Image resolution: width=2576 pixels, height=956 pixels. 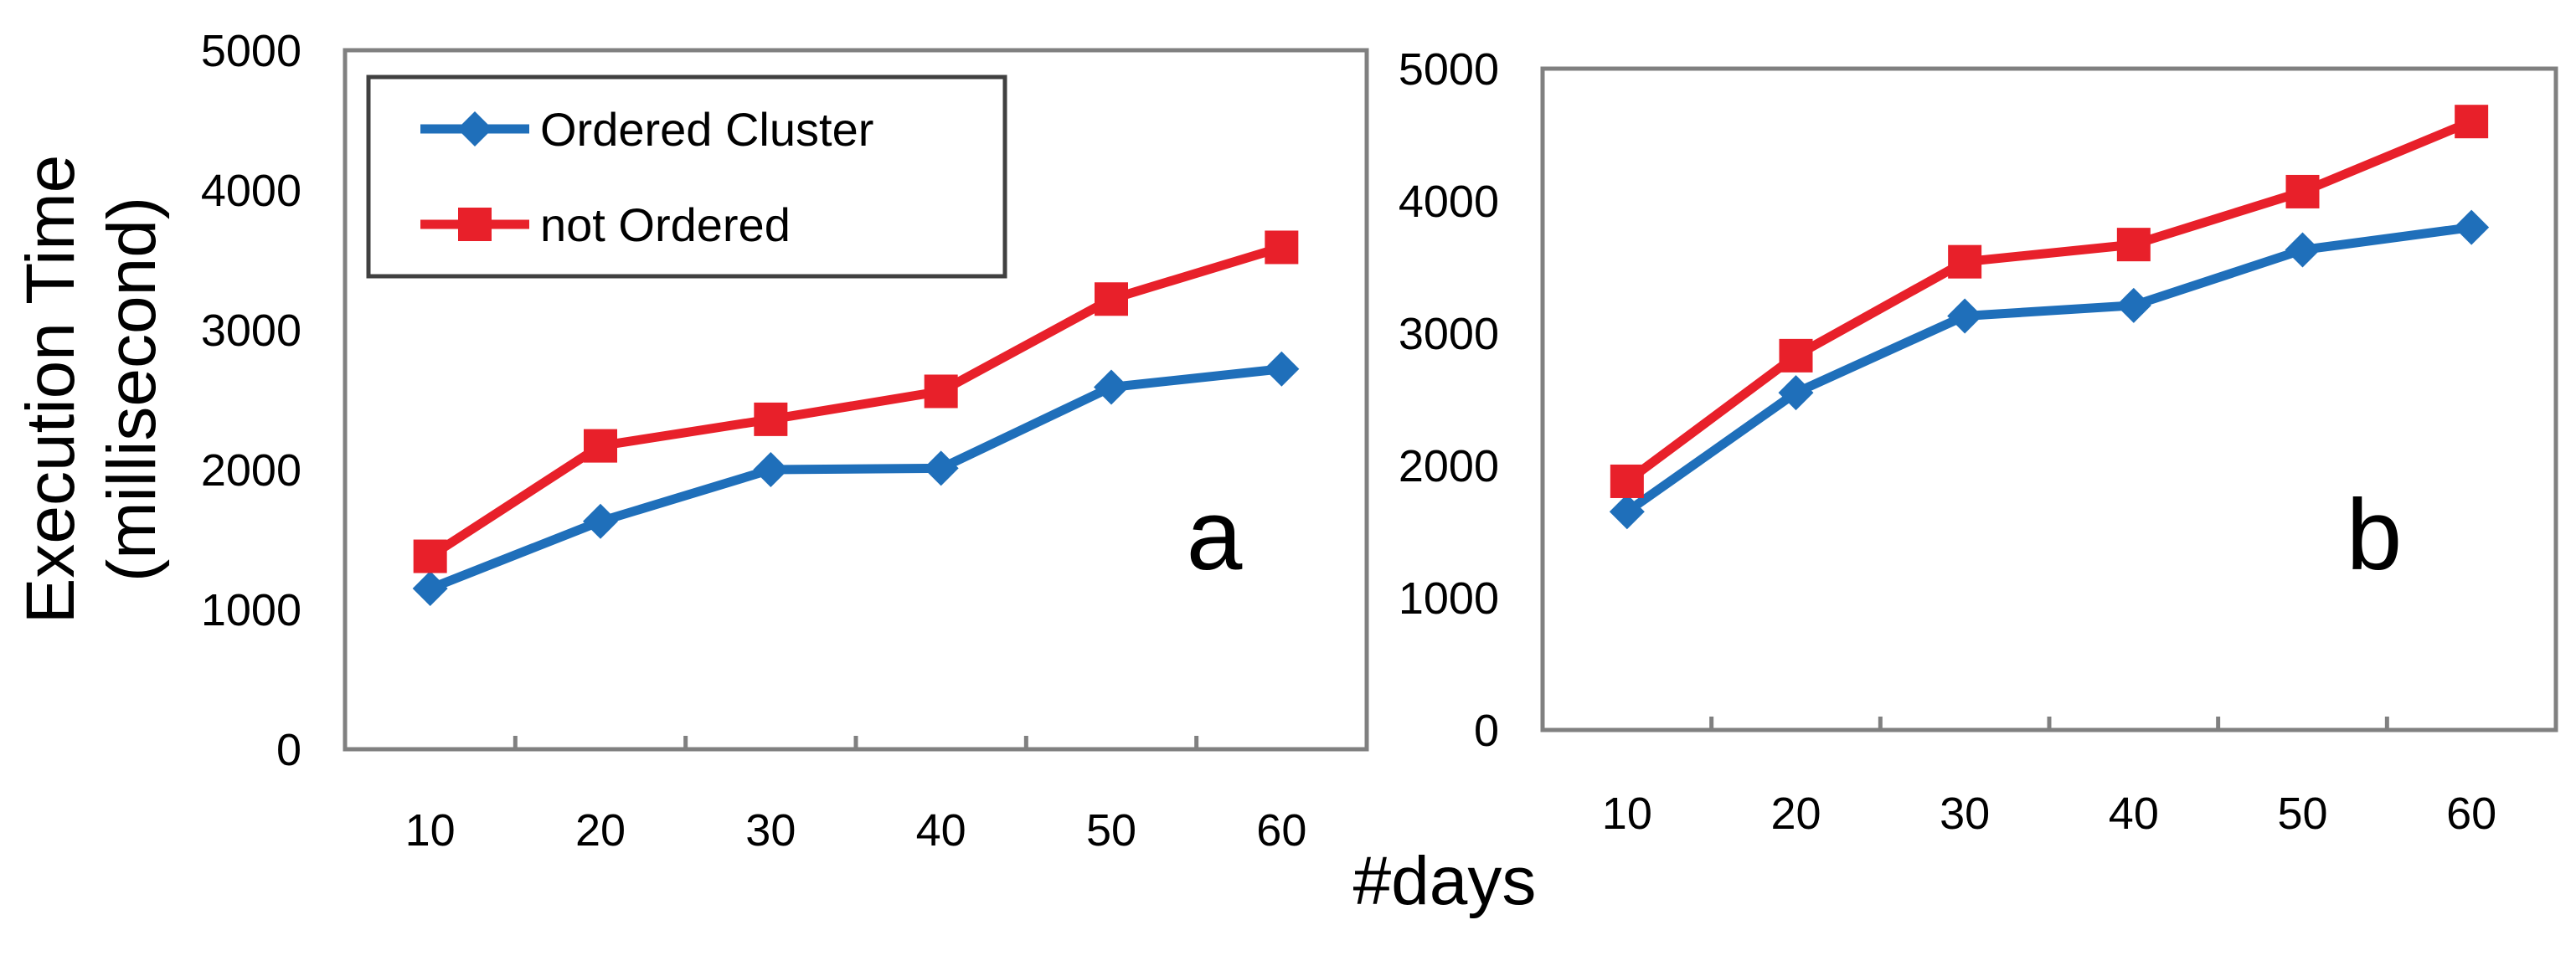 What do you see at coordinates (51, 389) in the screenshot?
I see `y-axis-title-line1: Execution Time` at bounding box center [51, 389].